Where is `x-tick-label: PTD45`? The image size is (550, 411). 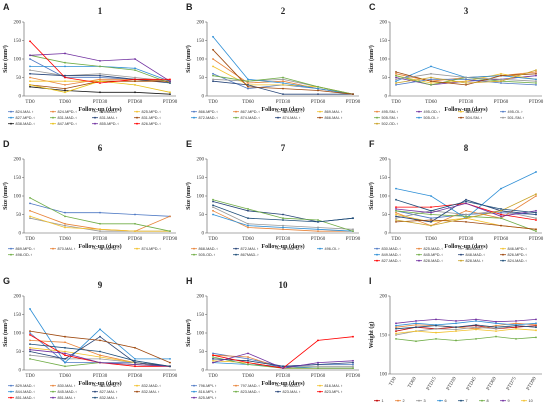 x-tick-label: PTD45 is located at coordinates (472, 383).